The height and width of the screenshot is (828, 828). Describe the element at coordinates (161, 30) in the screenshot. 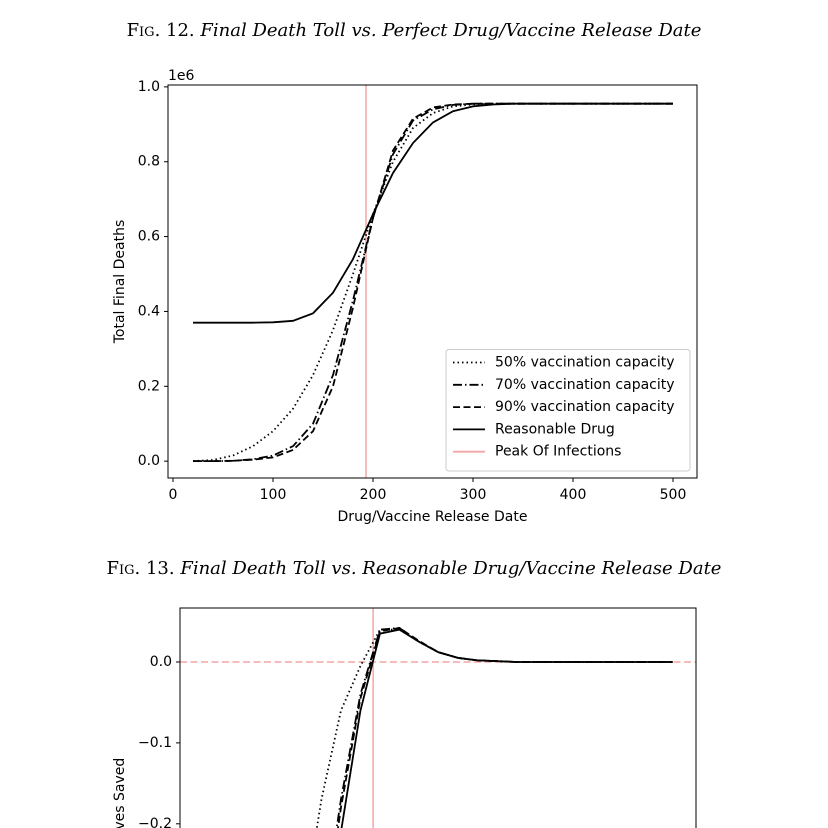

I see `figure-label: Fig. 12.` at that location.